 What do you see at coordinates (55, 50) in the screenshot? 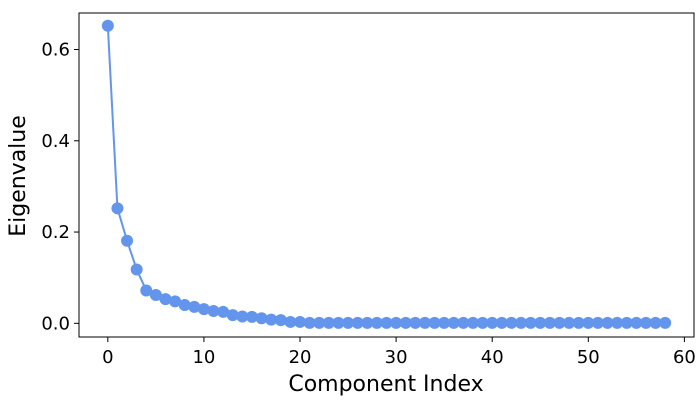
I see `y-tick-label: 0.6` at bounding box center [55, 50].